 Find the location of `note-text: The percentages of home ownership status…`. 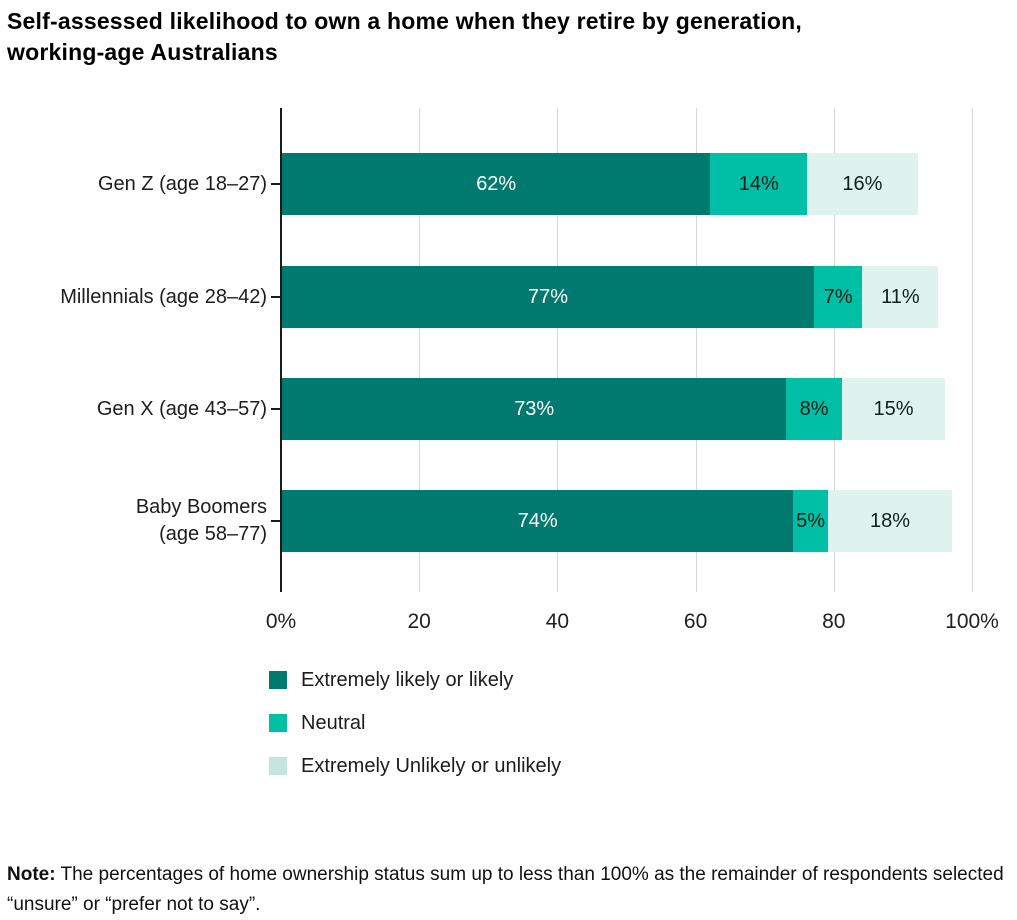

note-text: The percentages of home ownership status… is located at coordinates (505, 889).